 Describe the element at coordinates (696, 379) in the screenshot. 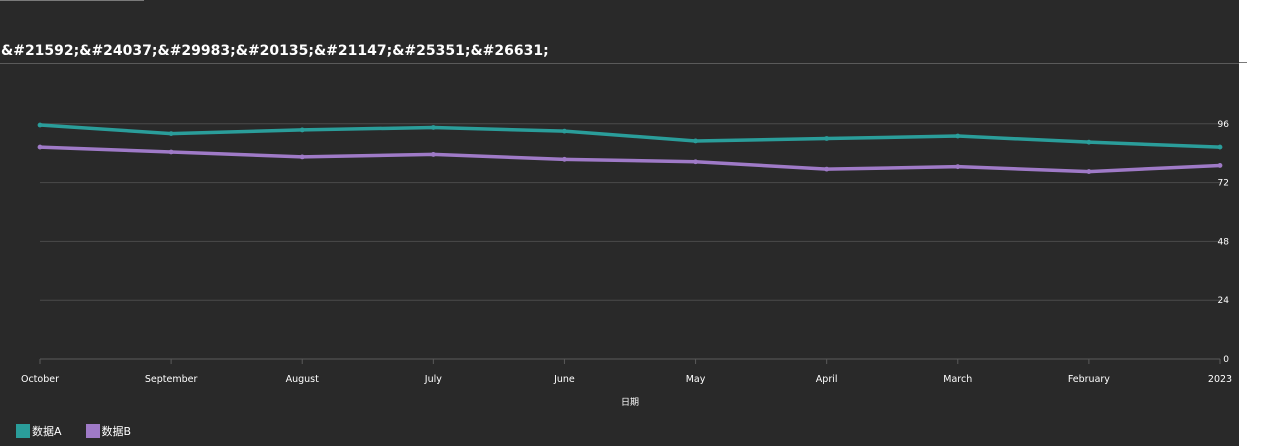

I see `x-tick-label: May` at that location.